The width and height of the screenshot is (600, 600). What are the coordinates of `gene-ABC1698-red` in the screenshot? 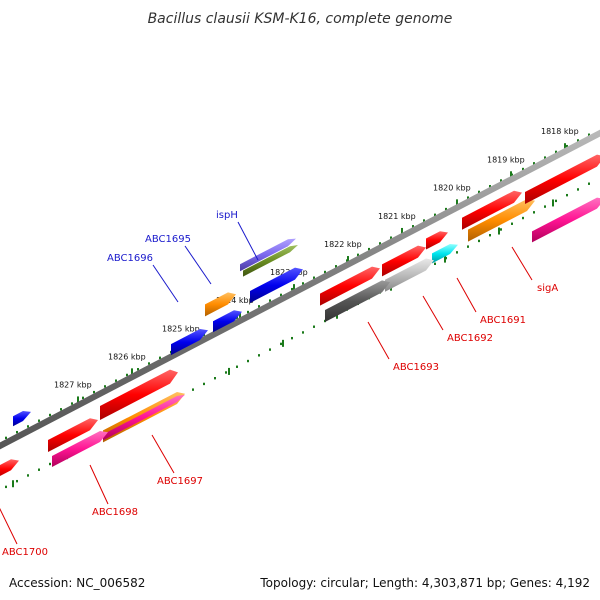 It's located at (73, 435).